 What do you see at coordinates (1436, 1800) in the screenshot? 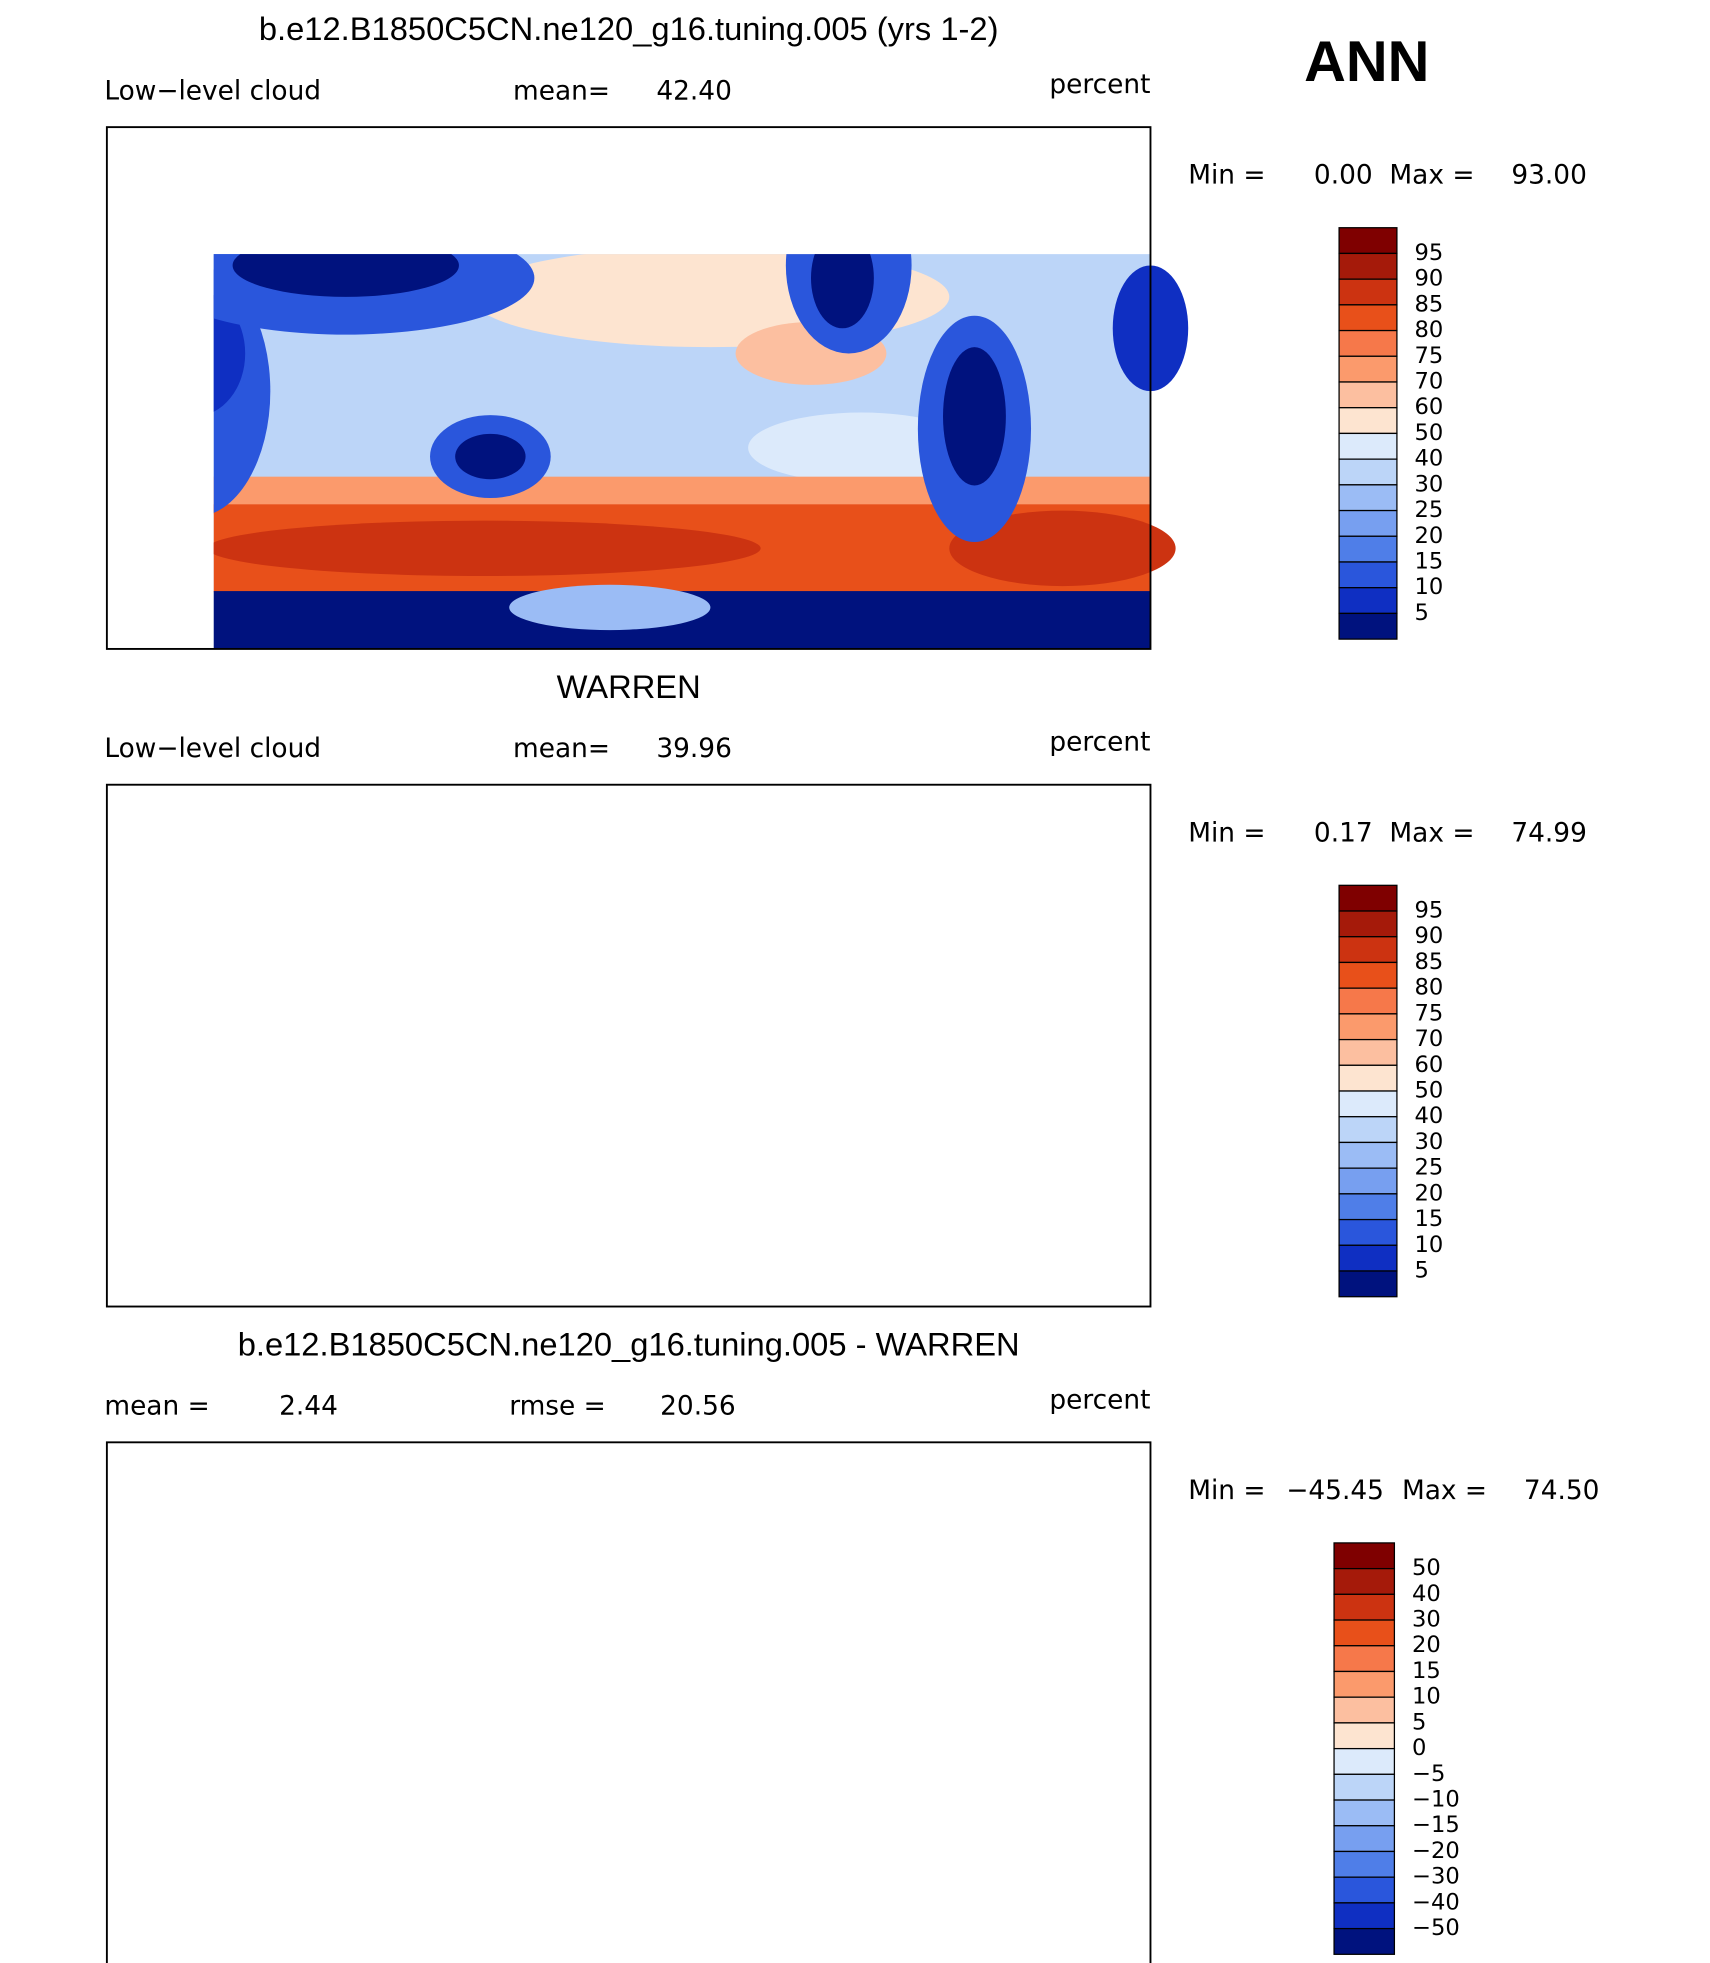
I see `colorbar-label: −10` at bounding box center [1436, 1800].